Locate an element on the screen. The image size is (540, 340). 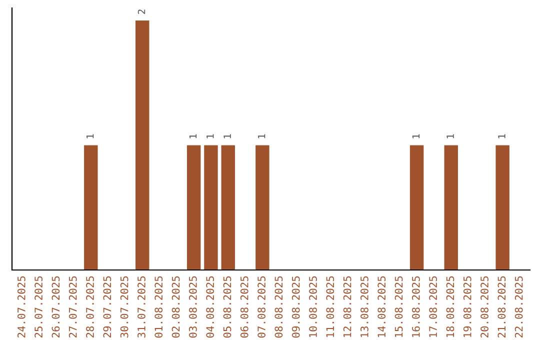
x-tick-label: 06.08.2025 is located at coordinates (244, 307).